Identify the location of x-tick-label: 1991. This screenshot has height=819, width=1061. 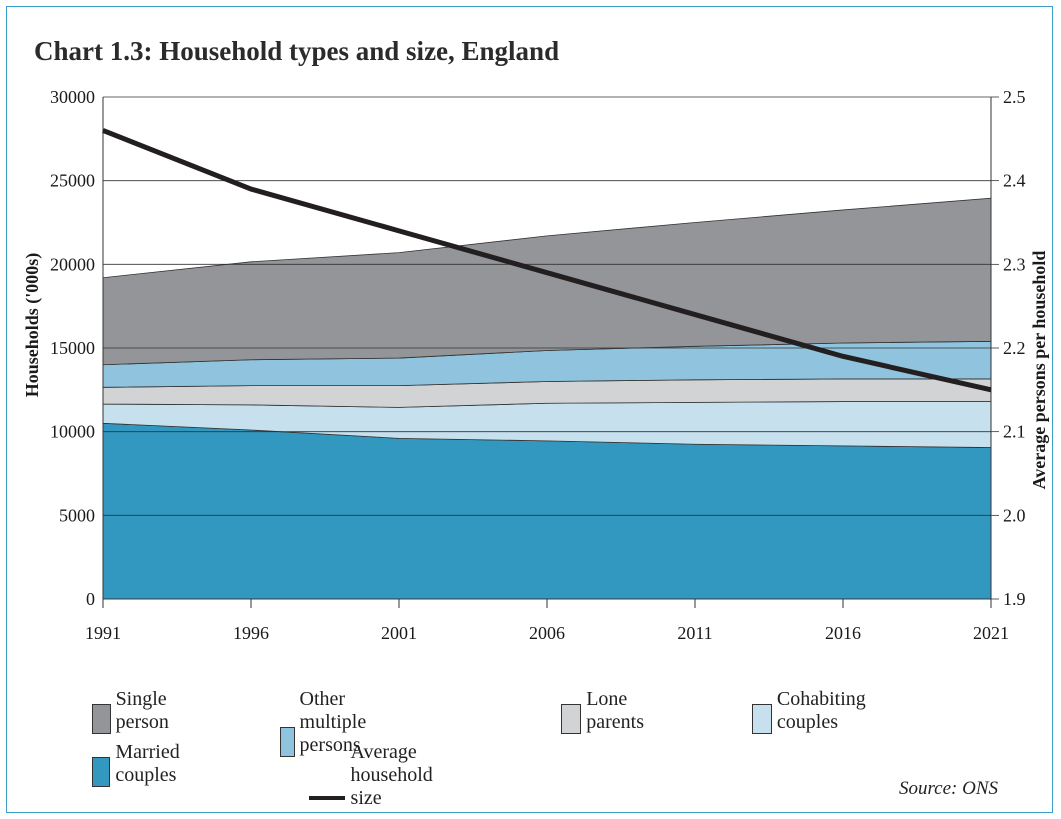
(103, 633).